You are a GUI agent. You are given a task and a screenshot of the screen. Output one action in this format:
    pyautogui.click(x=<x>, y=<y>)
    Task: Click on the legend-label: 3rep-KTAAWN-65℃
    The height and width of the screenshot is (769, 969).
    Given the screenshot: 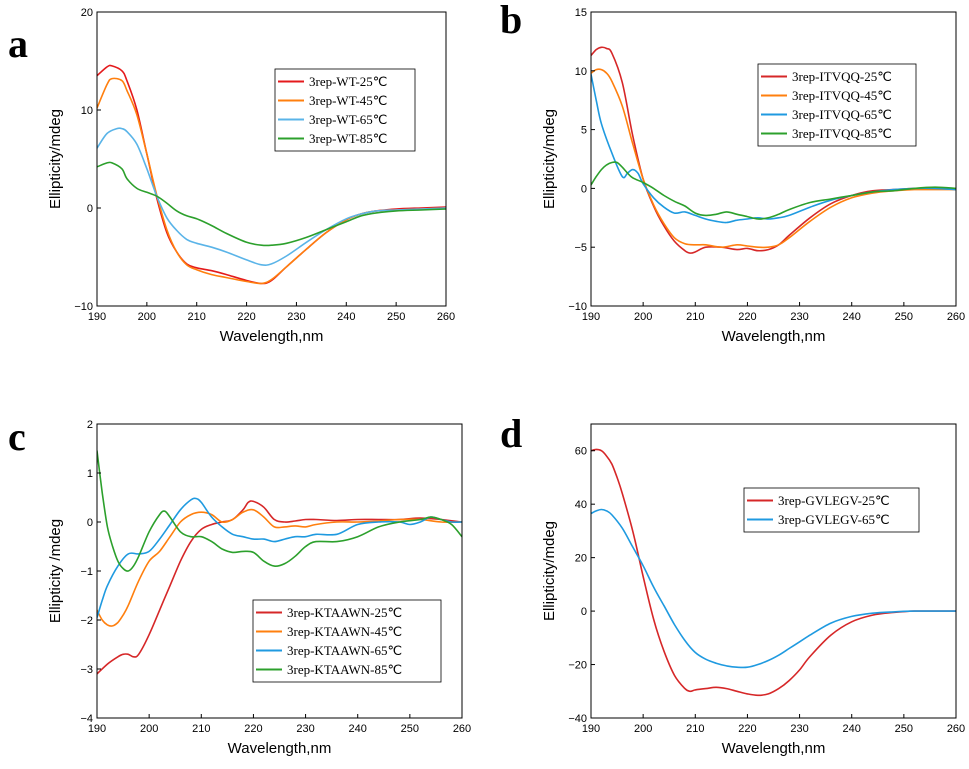 What is the action you would take?
    pyautogui.click(x=344, y=650)
    